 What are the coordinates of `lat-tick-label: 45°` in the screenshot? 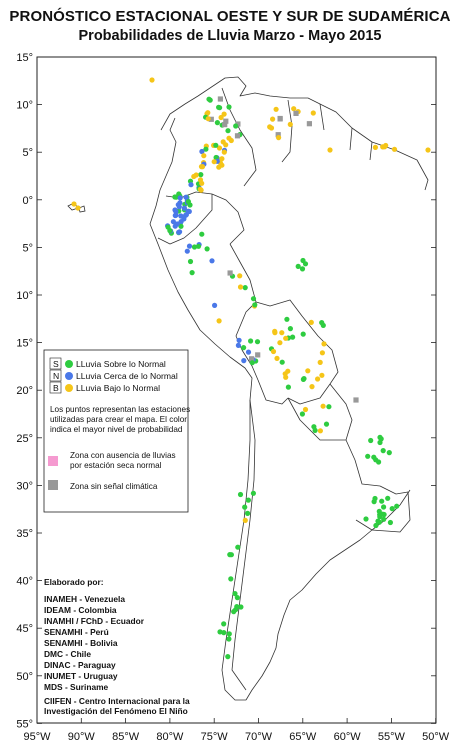 It's located at (24, 629).